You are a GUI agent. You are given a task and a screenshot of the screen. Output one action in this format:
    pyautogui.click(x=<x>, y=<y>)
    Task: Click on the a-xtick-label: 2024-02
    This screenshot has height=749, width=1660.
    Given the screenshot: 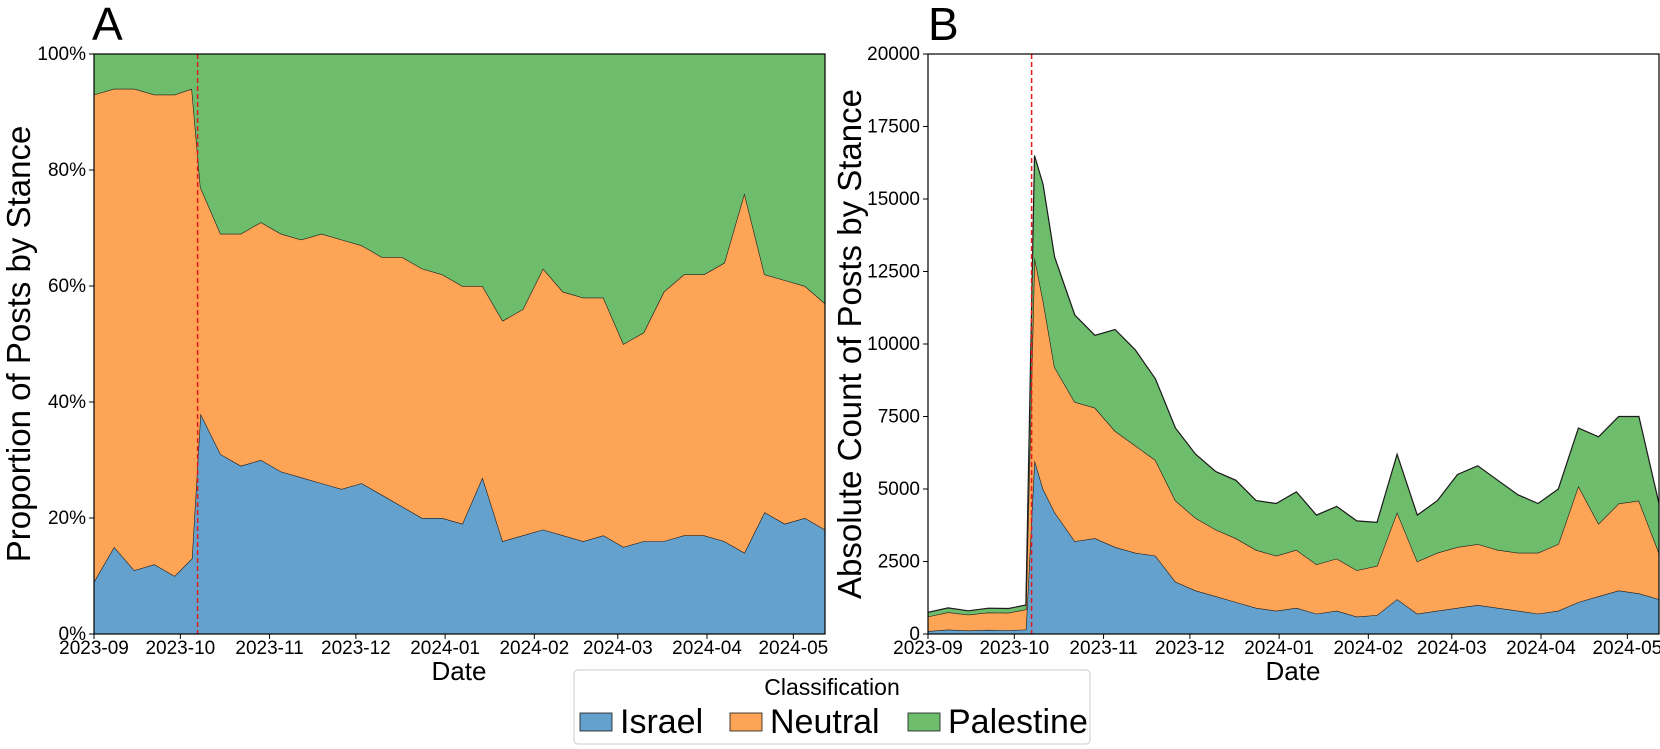 What is the action you would take?
    pyautogui.click(x=534, y=648)
    